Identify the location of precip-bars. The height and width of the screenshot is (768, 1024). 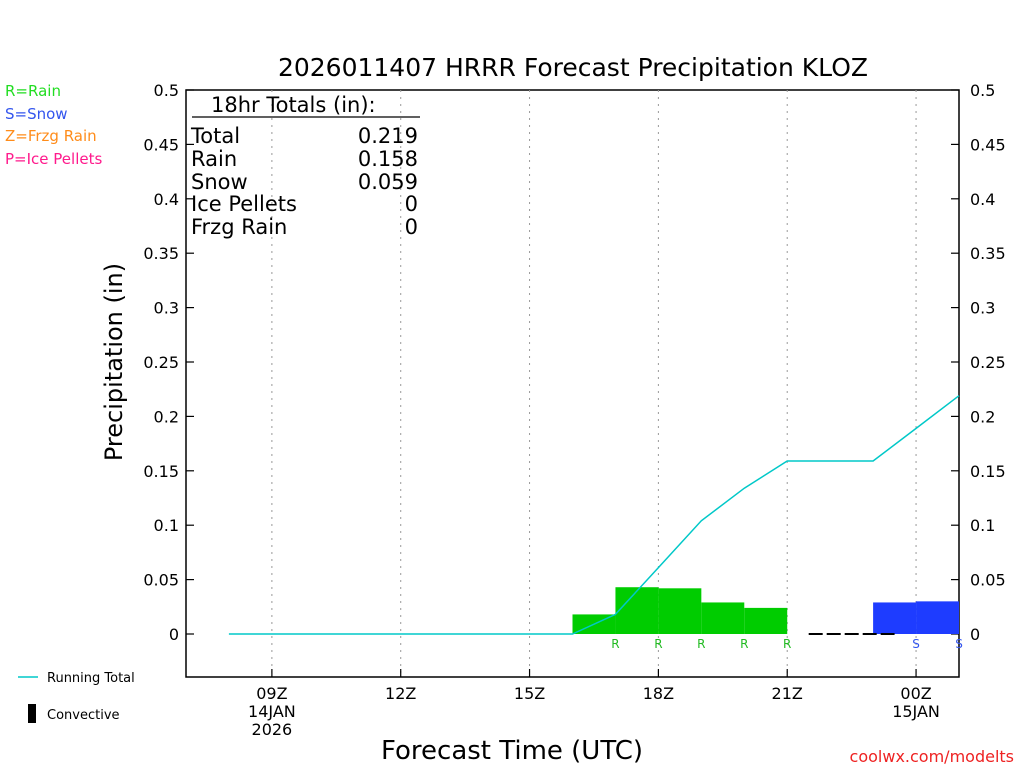
(765, 610).